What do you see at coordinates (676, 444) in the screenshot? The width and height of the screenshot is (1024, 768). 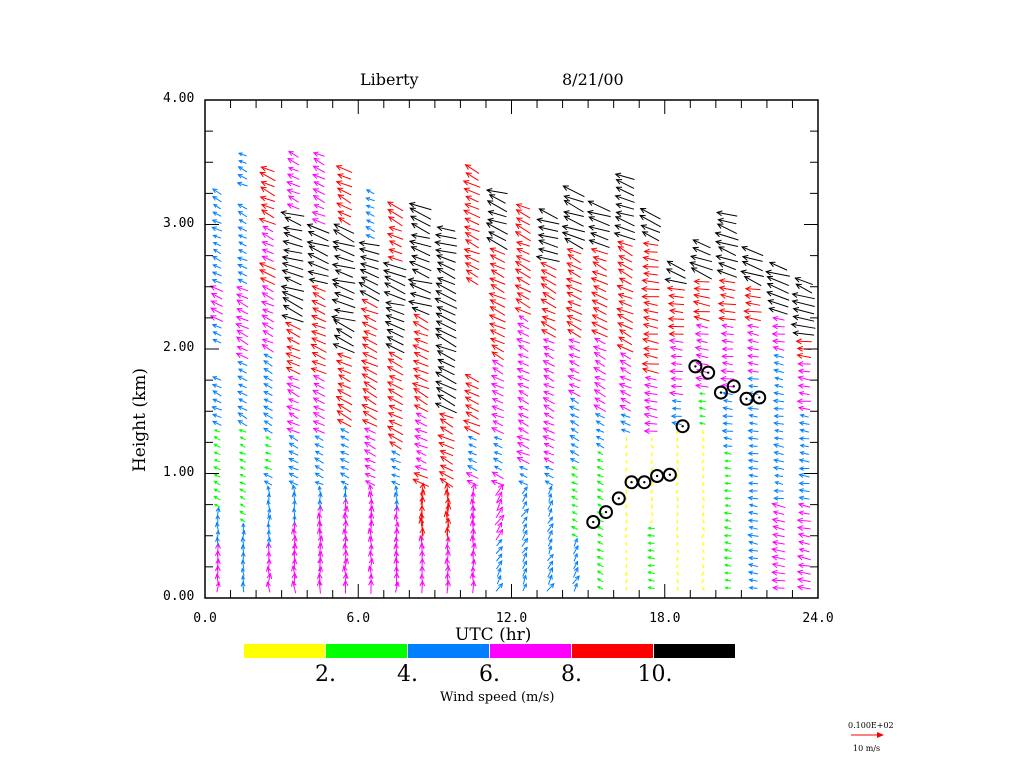 I see `boundary-layer-markers` at bounding box center [676, 444].